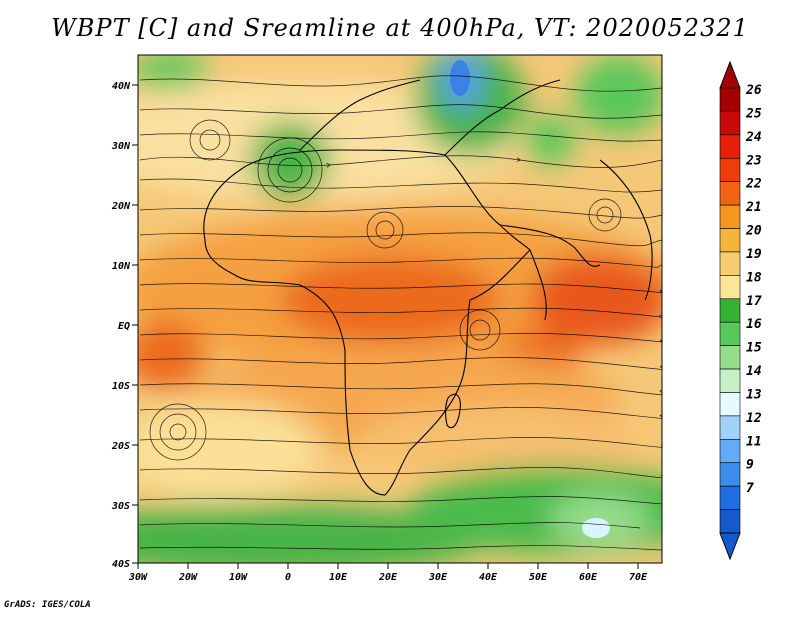 This screenshot has height=618, width=800. What do you see at coordinates (754, 441) in the screenshot?
I see `colorbar-label: 11` at bounding box center [754, 441].